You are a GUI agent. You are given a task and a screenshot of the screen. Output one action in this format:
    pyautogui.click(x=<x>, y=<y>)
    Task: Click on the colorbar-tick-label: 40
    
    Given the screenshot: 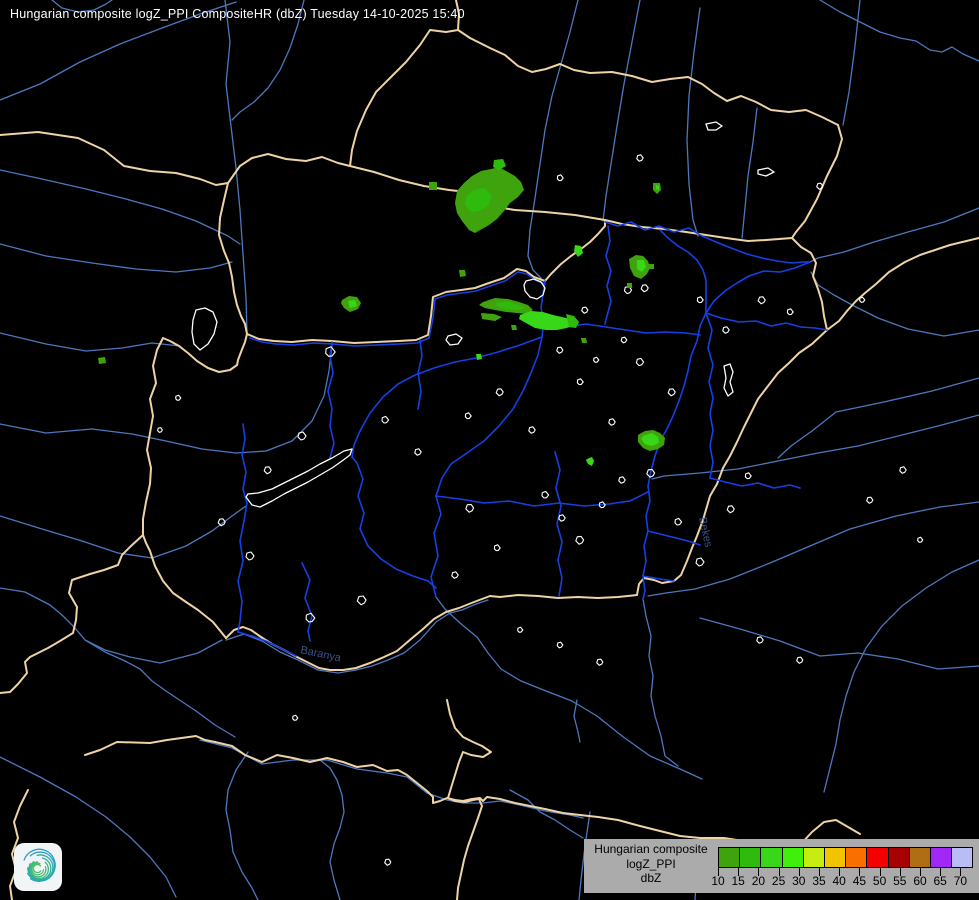 What is the action you would take?
    pyautogui.click(x=839, y=881)
    